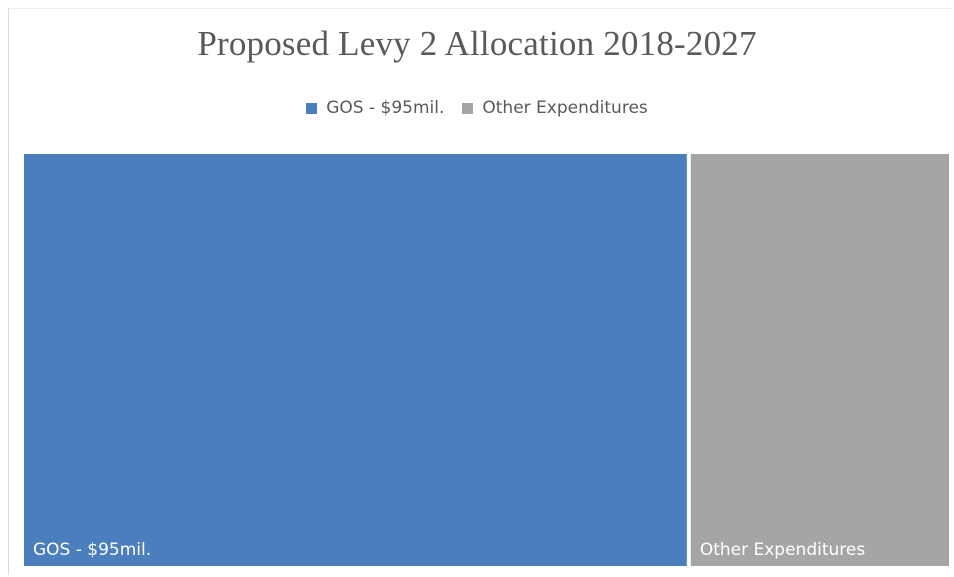 The height and width of the screenshot is (577, 954). I want to click on legend-item-gos: GOS - $95mil., so click(375, 108).